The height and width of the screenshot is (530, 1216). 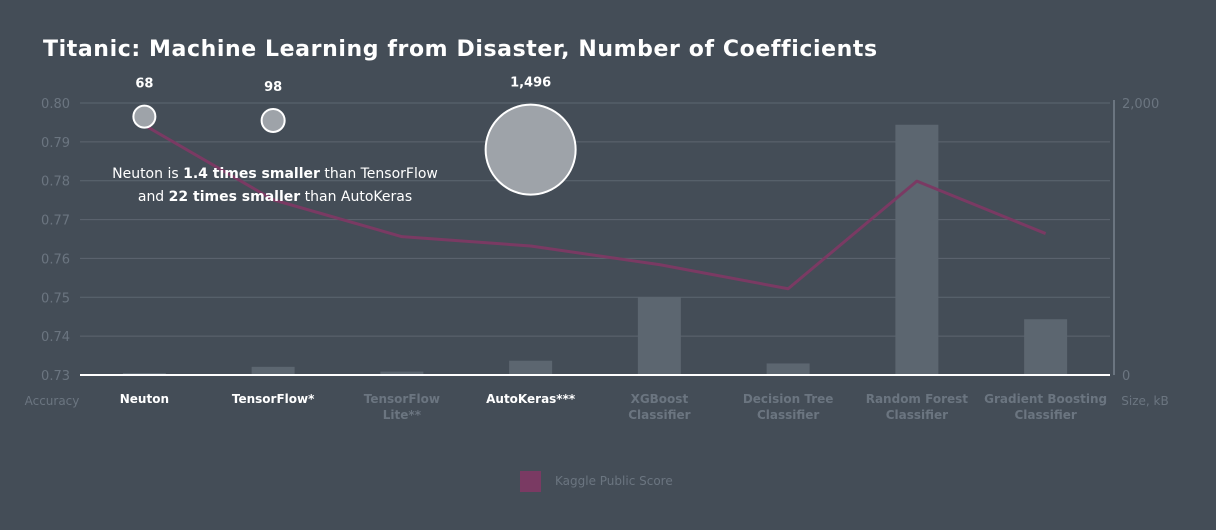 What do you see at coordinates (251, 174) in the screenshot?
I see `annotation-1-bold: 1.4 times smaller` at bounding box center [251, 174].